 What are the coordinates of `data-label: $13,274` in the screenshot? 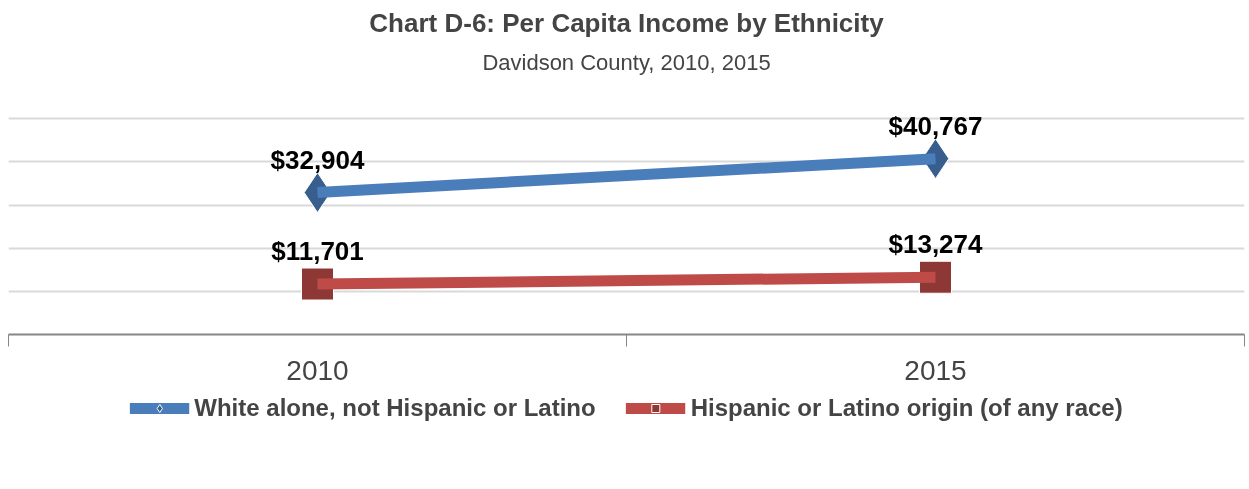 It's located at (936, 244).